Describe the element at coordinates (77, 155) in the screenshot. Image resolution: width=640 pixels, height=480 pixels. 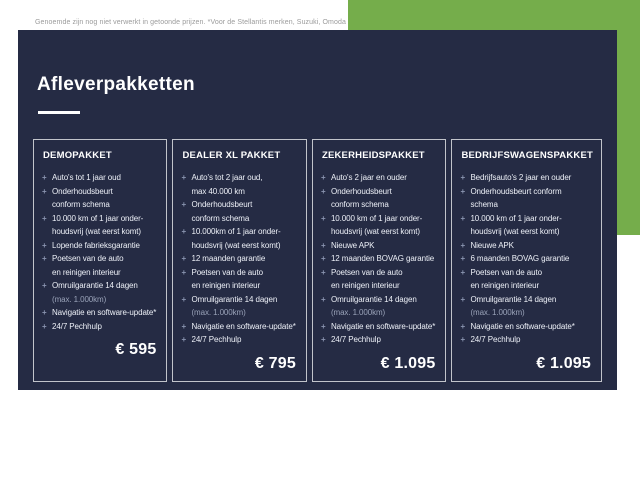
I see `package-title: DEMOPAKKET` at that location.